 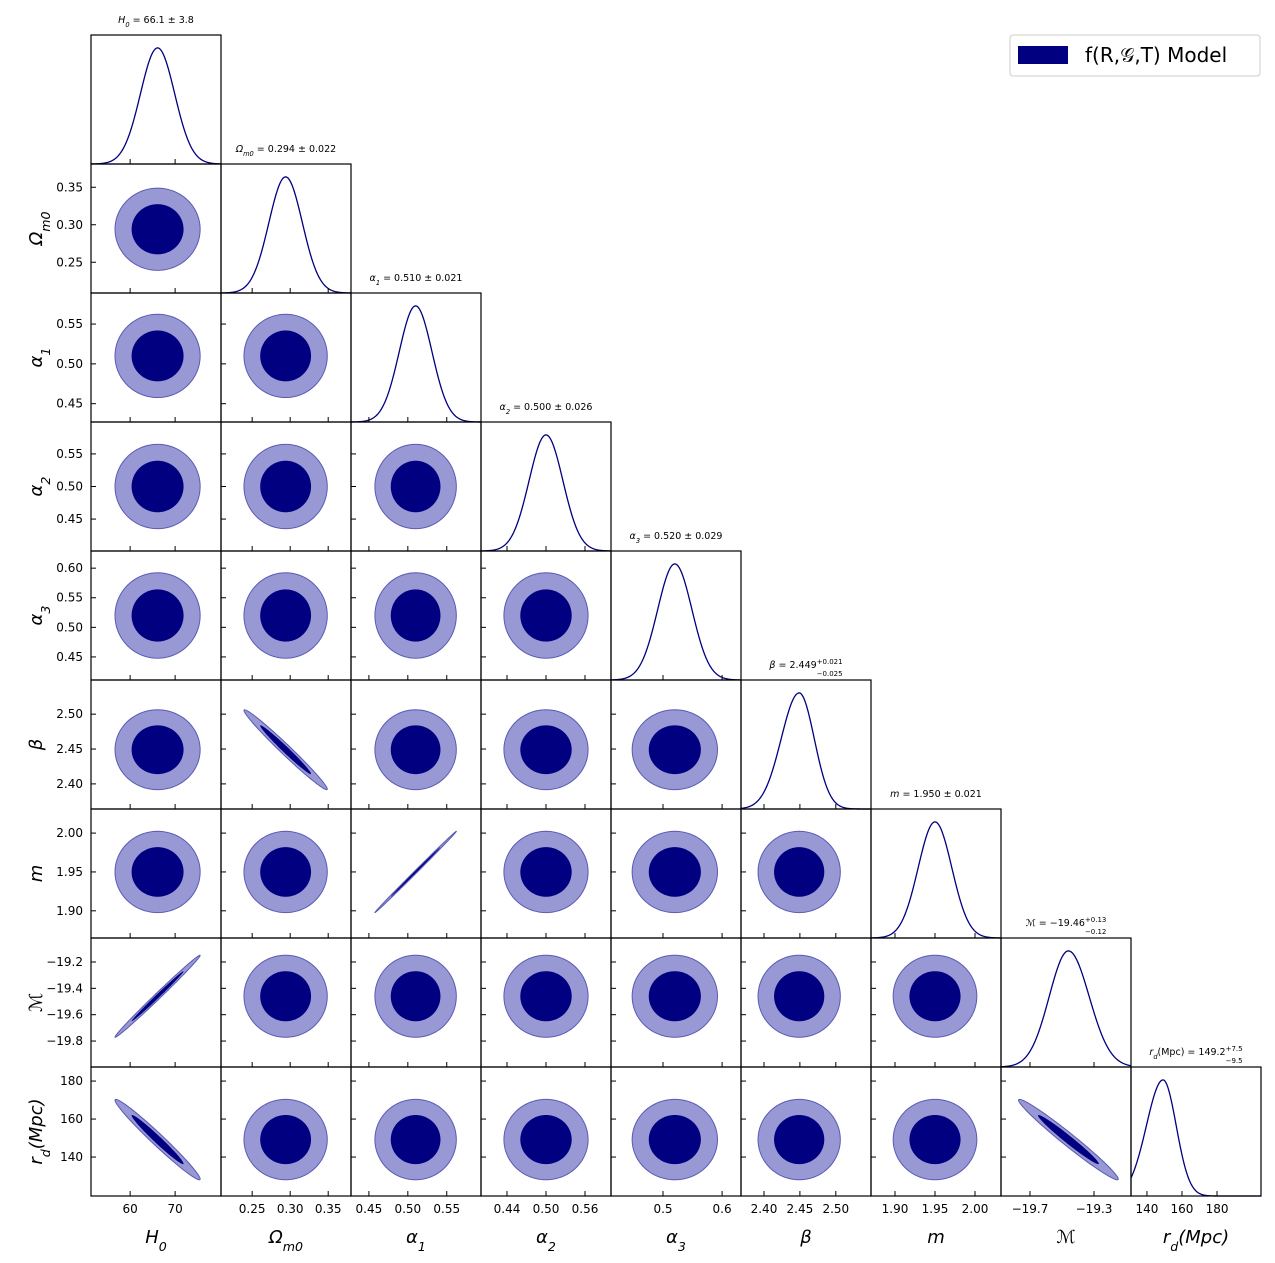 I want to click on label-part: d, so click(x=1174, y=1246).